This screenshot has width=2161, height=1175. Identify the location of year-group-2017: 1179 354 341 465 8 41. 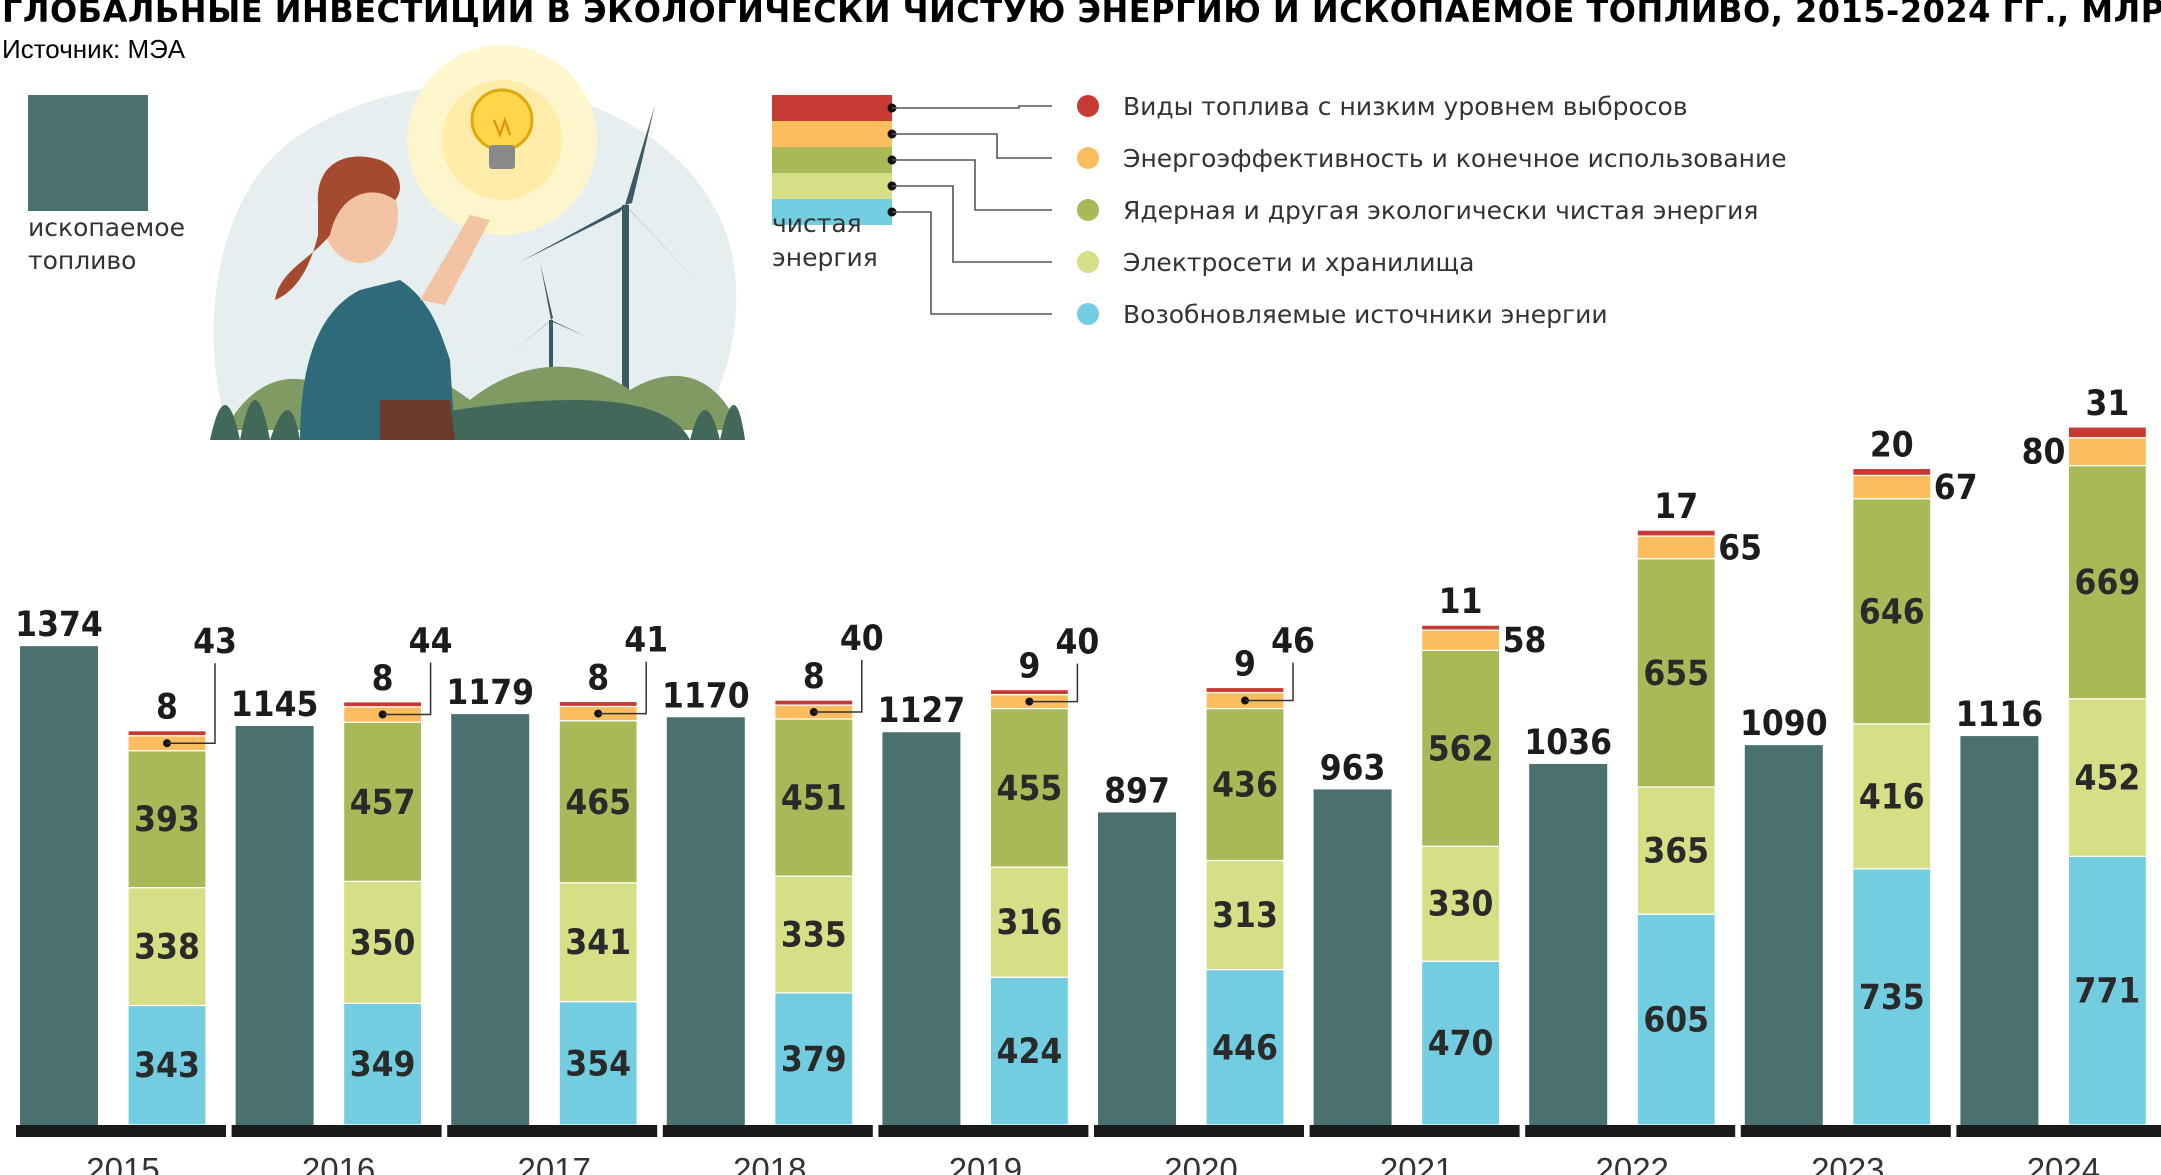
(557, 873).